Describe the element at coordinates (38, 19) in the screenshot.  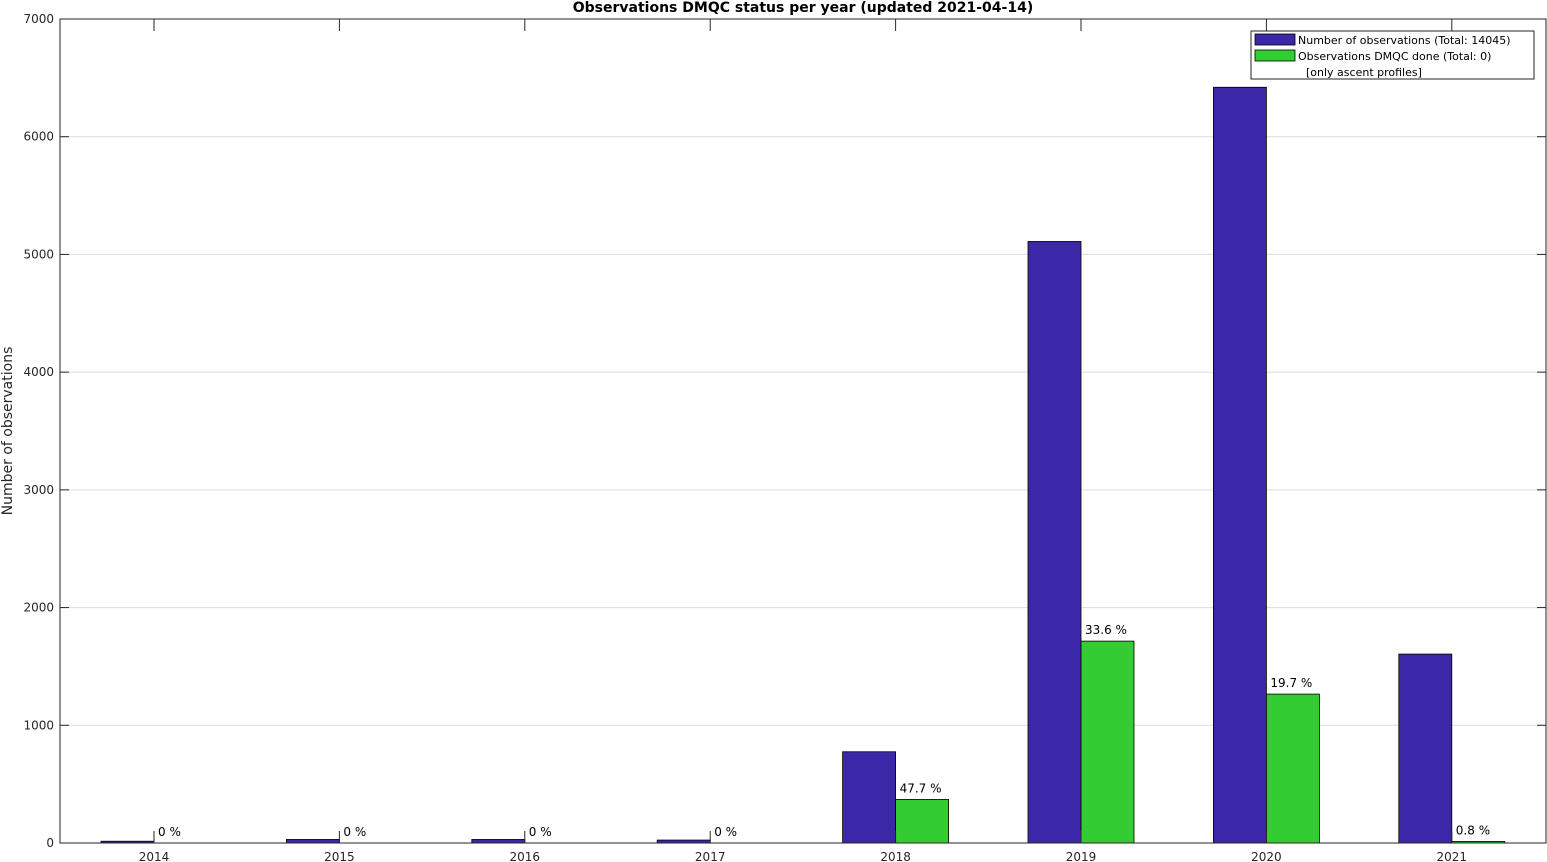
I see `y-tick-label: 7000` at that location.